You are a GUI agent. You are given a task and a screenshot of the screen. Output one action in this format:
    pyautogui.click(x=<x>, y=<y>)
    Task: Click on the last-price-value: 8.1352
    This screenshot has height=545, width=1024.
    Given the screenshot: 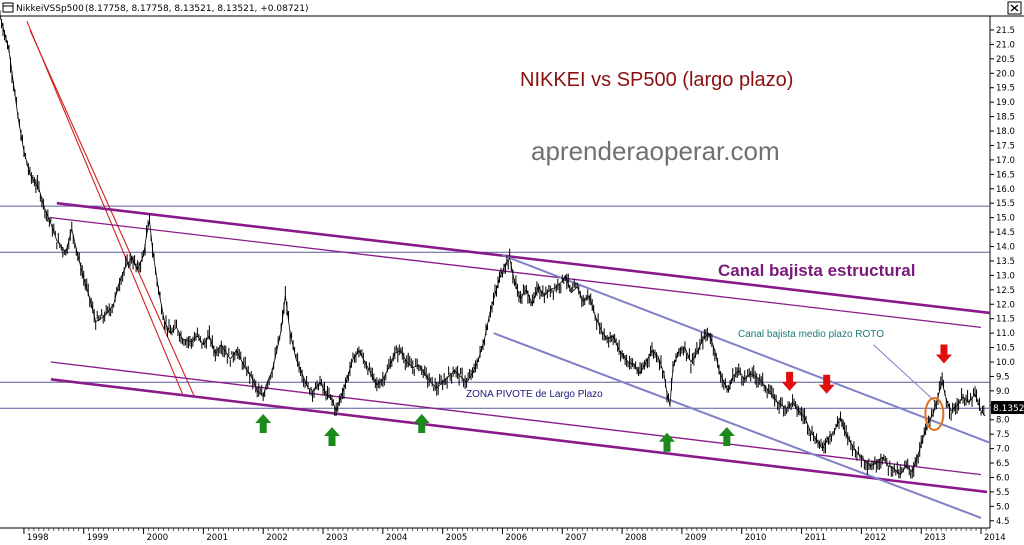 What is the action you would take?
    pyautogui.click(x=1008, y=409)
    